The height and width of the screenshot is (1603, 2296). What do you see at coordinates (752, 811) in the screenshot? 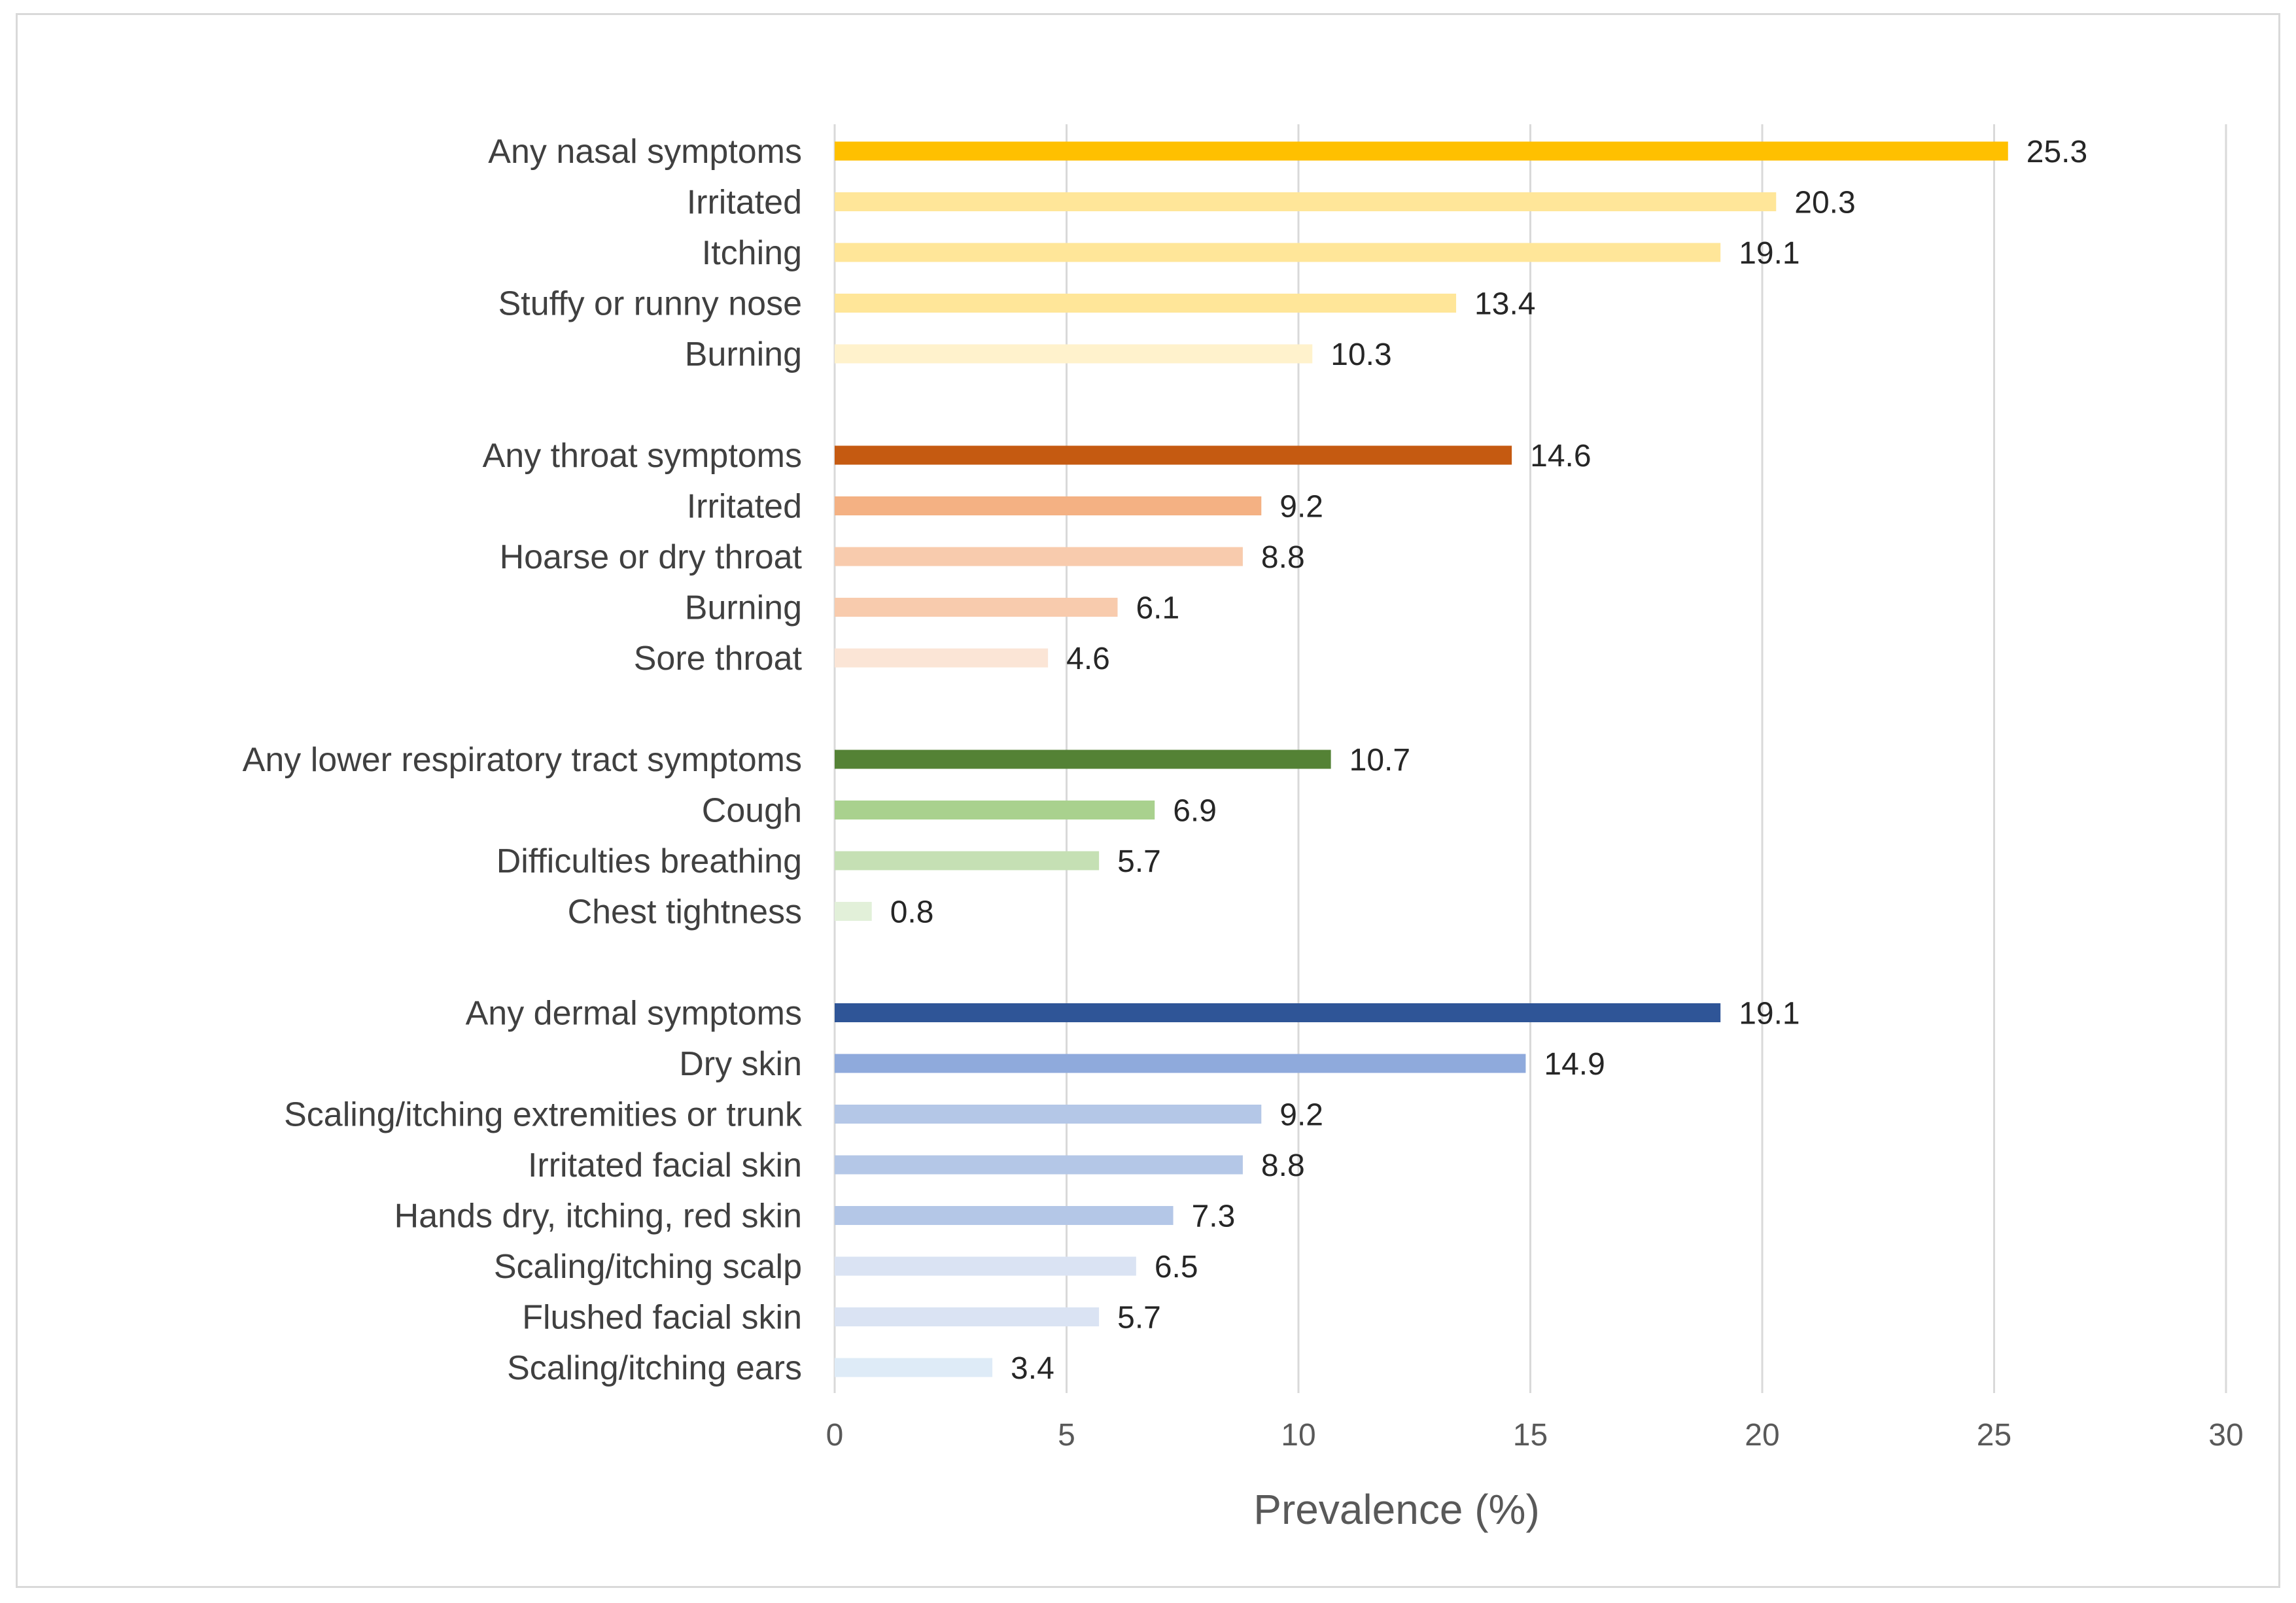
I see `category-label: Cough` at bounding box center [752, 811].